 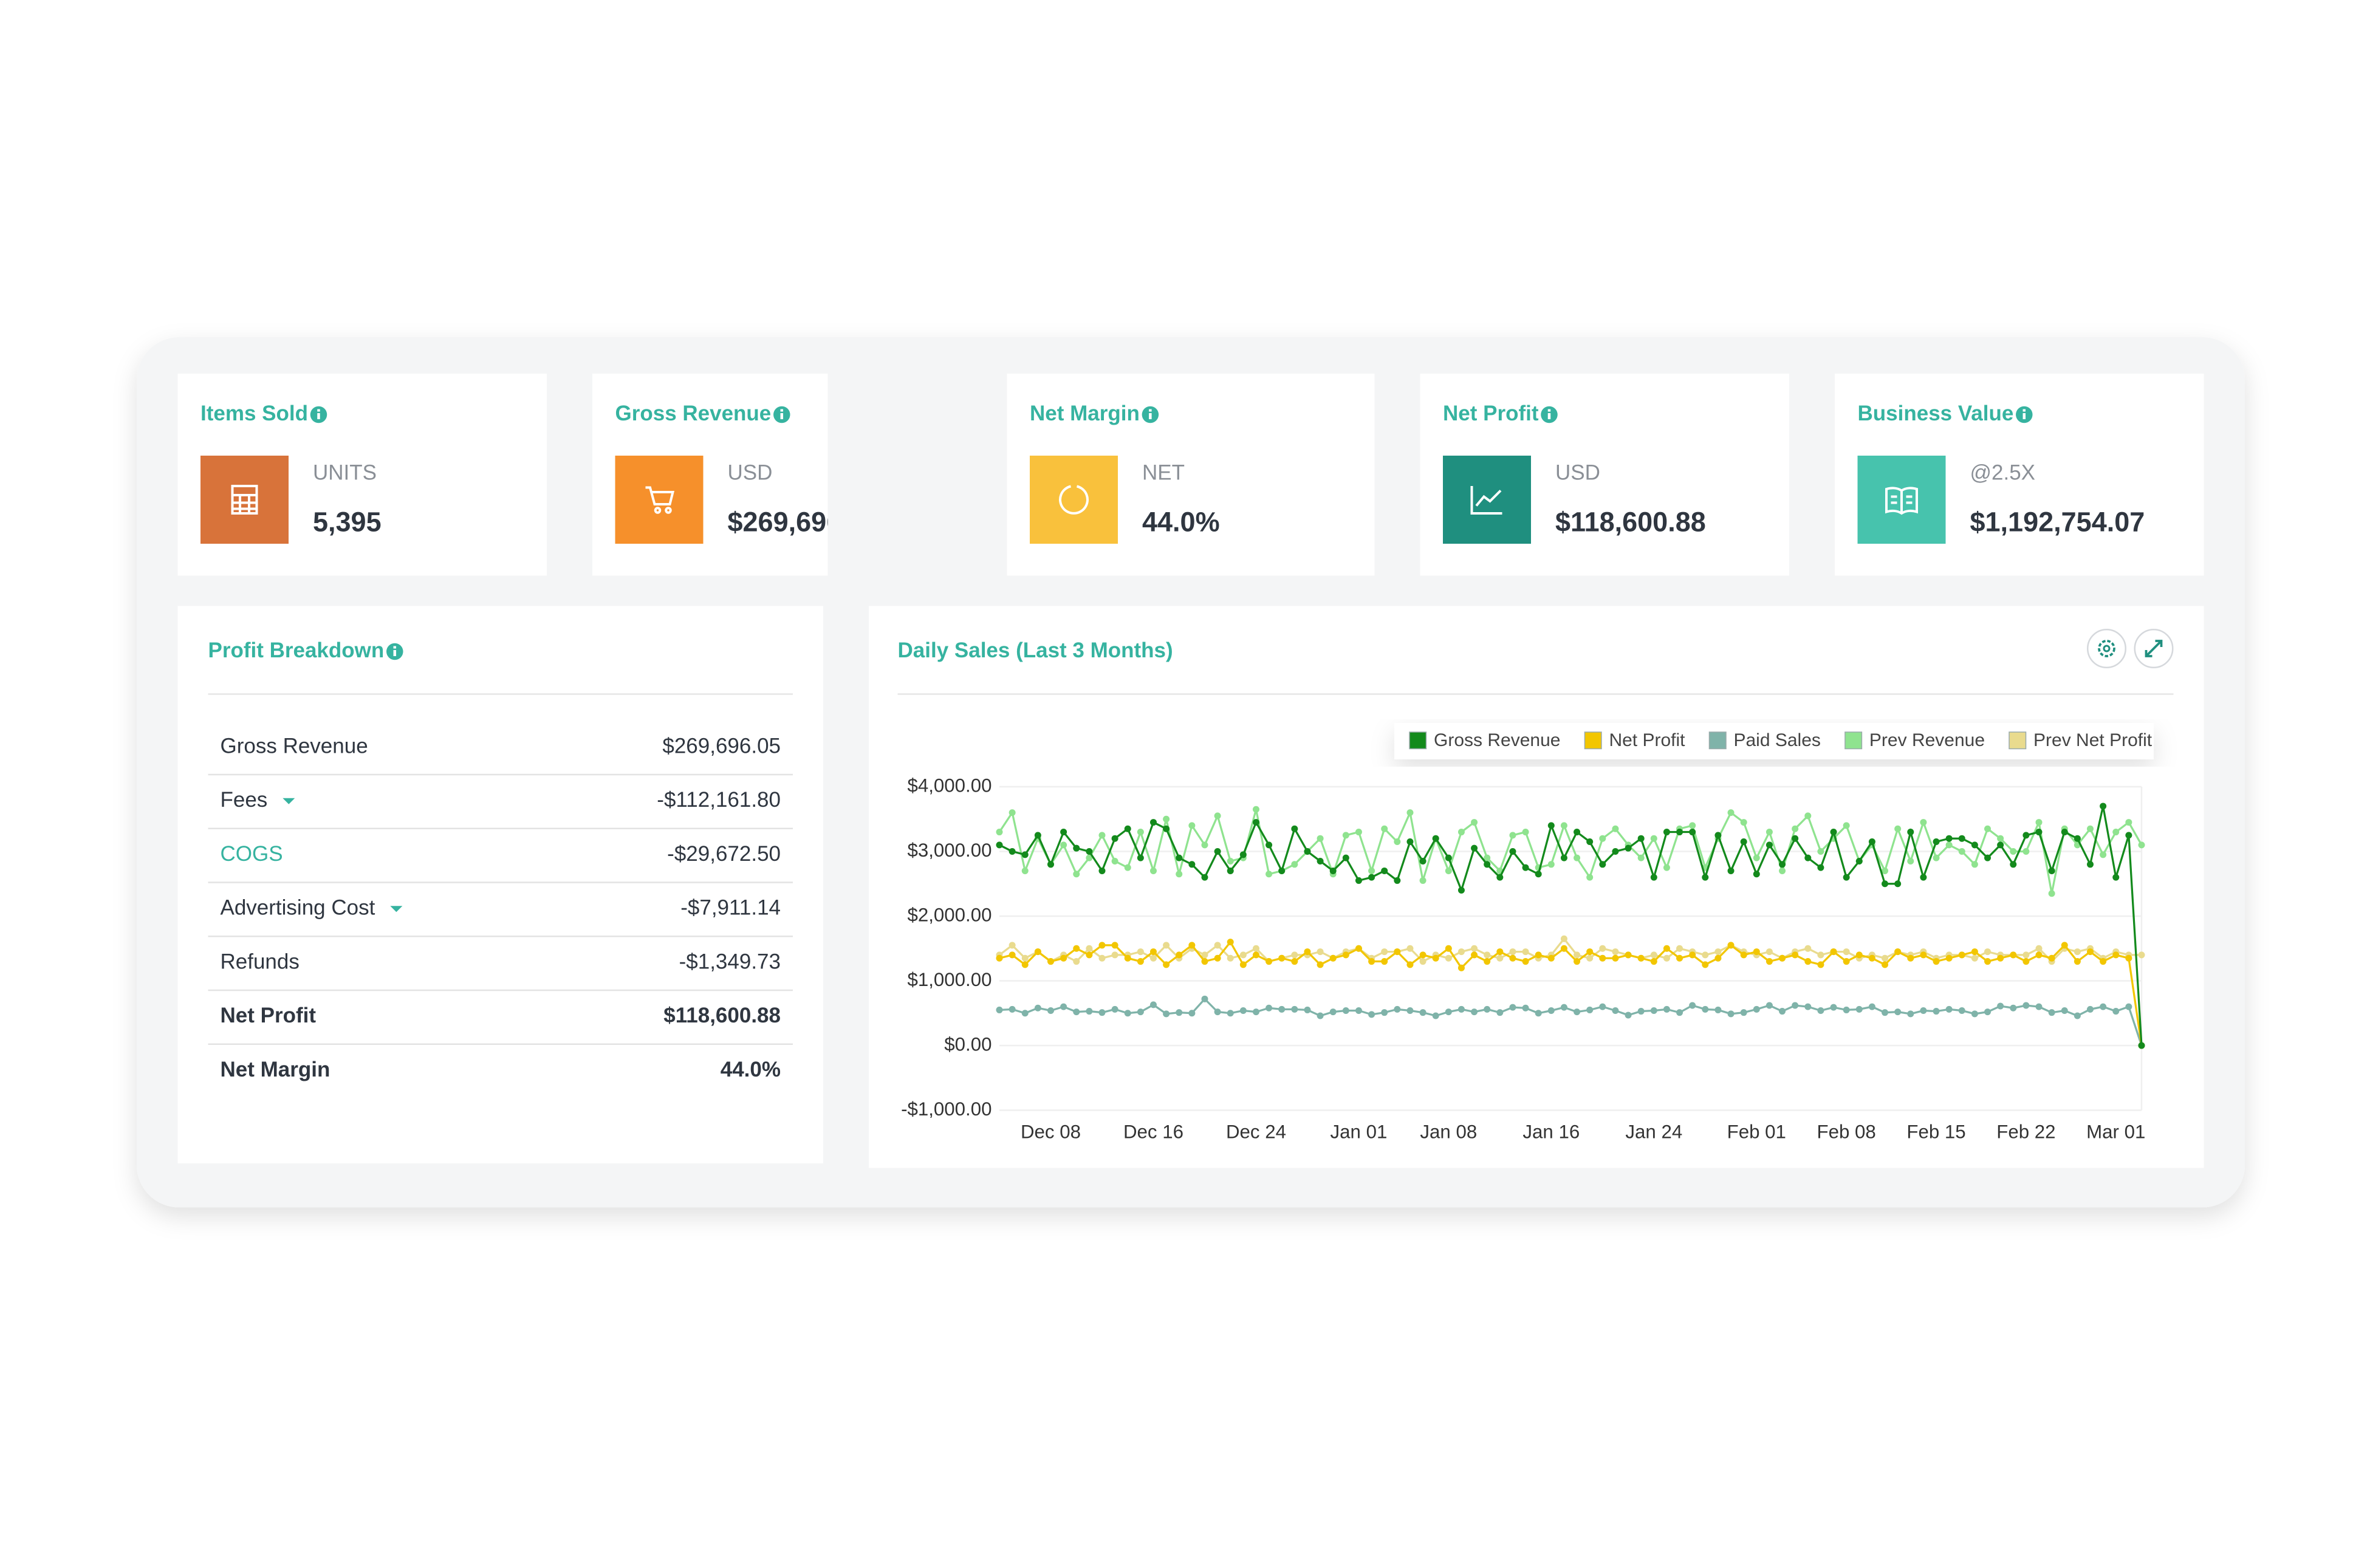 I want to click on card-icon-box, so click(x=1074, y=500).